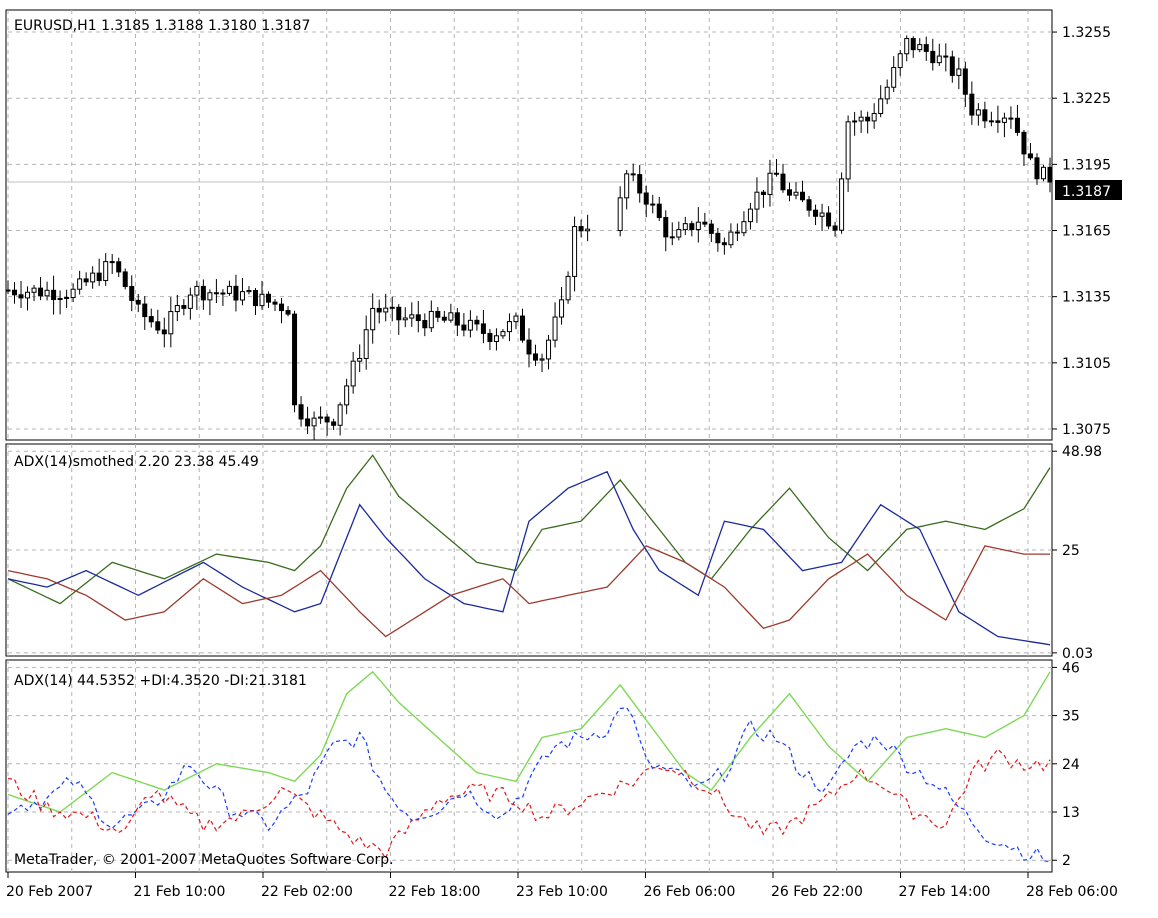 The width and height of the screenshot is (1158, 918). I want to click on price-y-tick-label: 1.3105, so click(1086, 364).